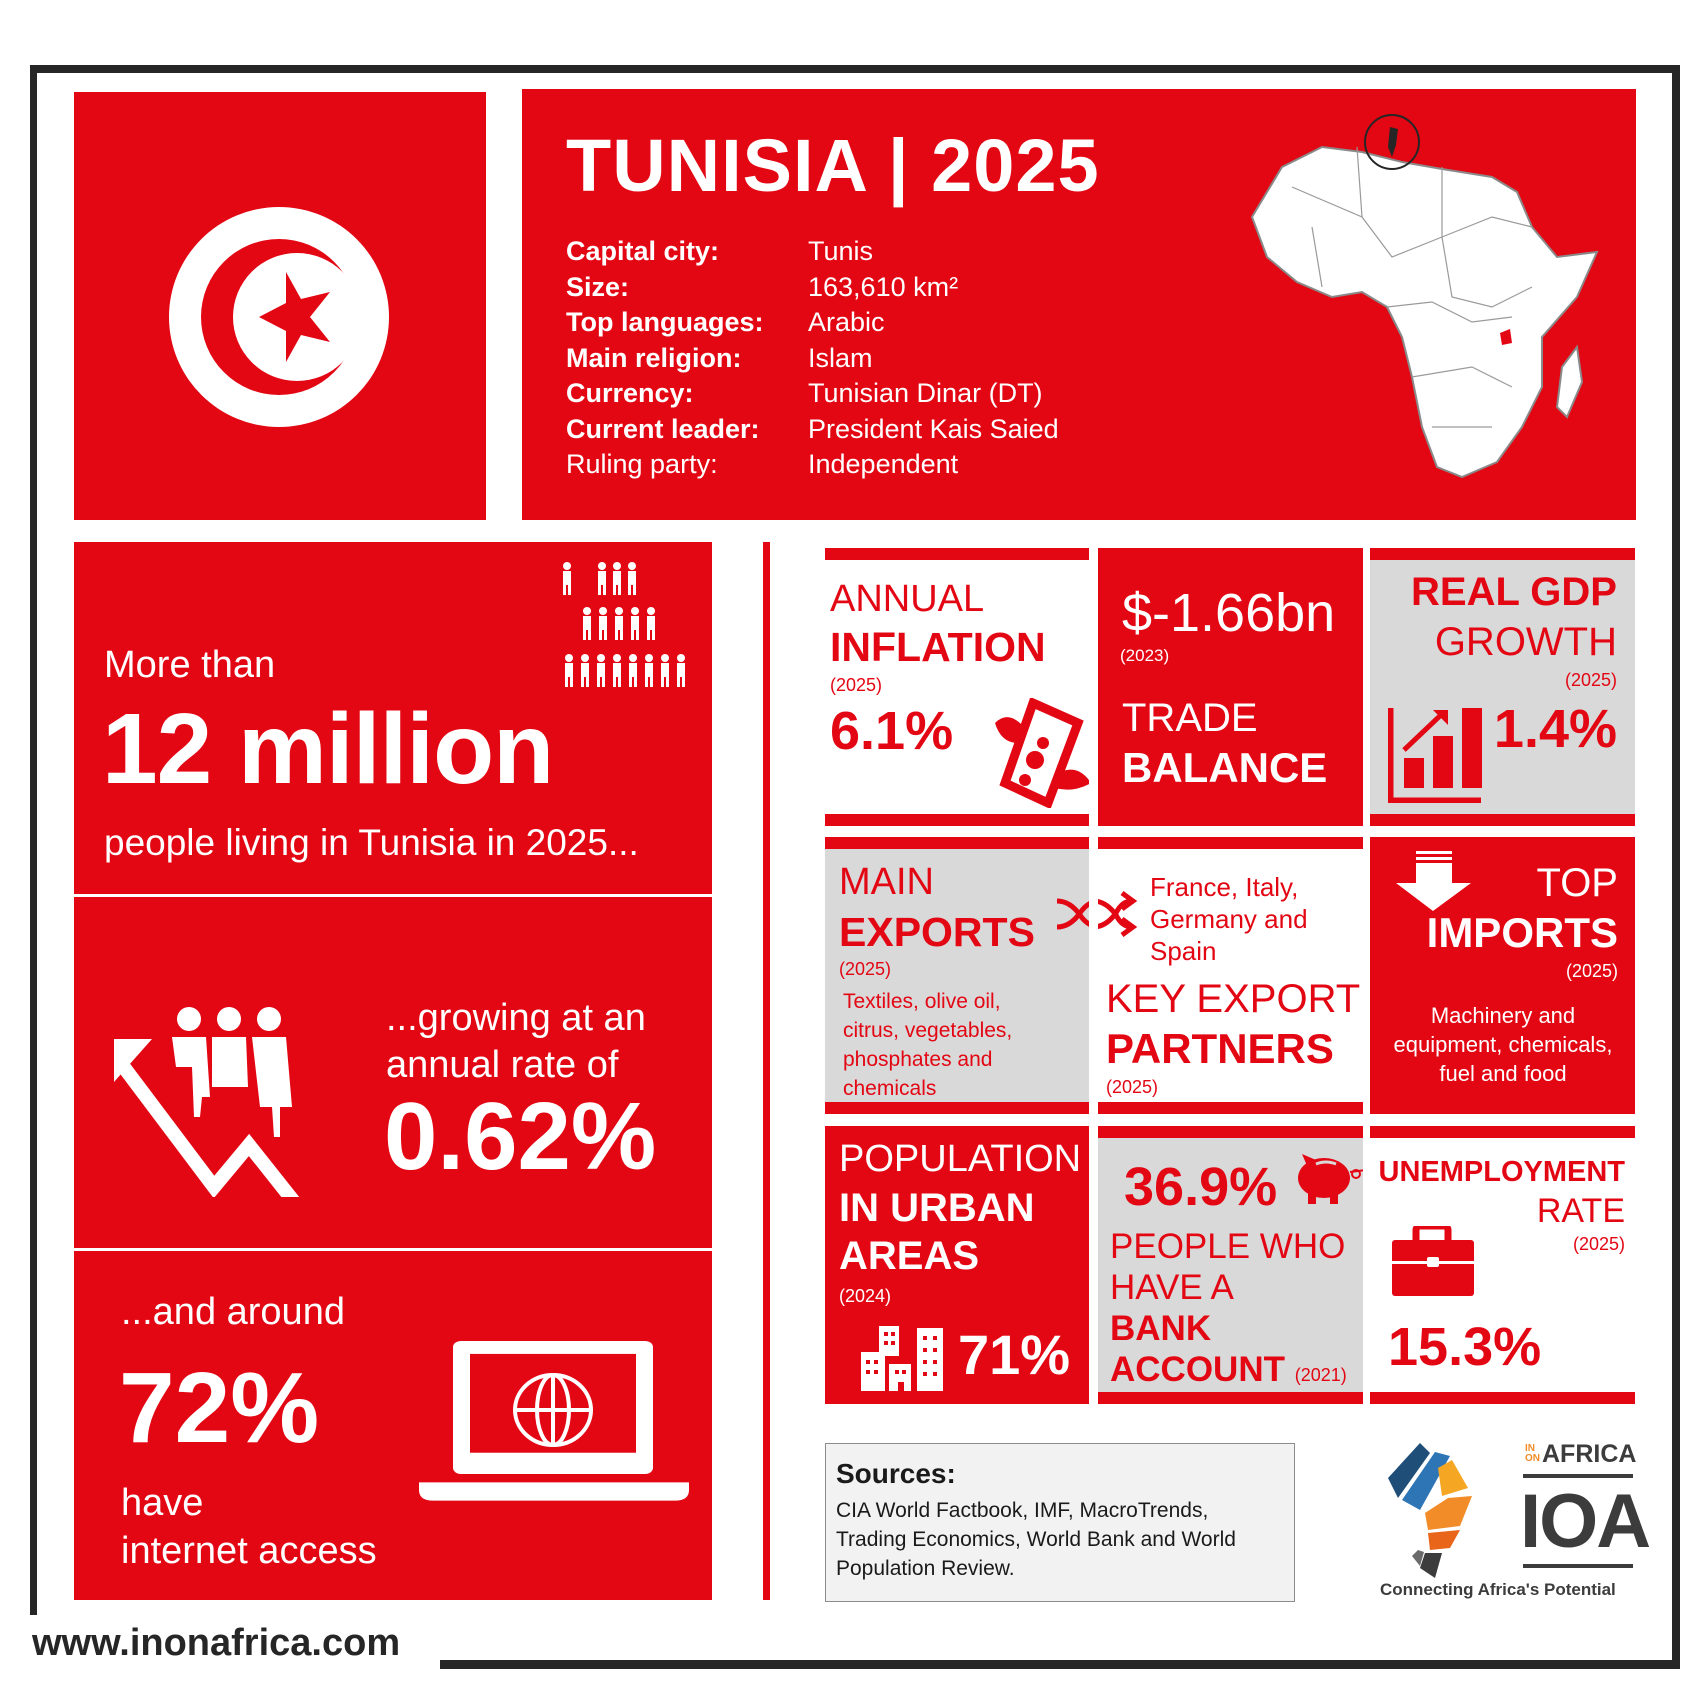  Describe the element at coordinates (766, 1071) in the screenshot. I see `column-divider` at that location.